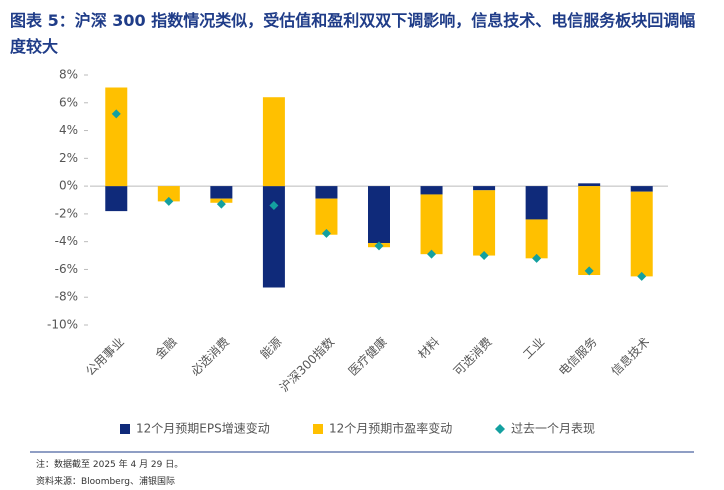 Image resolution: width=724 pixels, height=490 pixels. What do you see at coordinates (62, 325) in the screenshot?
I see `y-tick-label: -10%` at bounding box center [62, 325].